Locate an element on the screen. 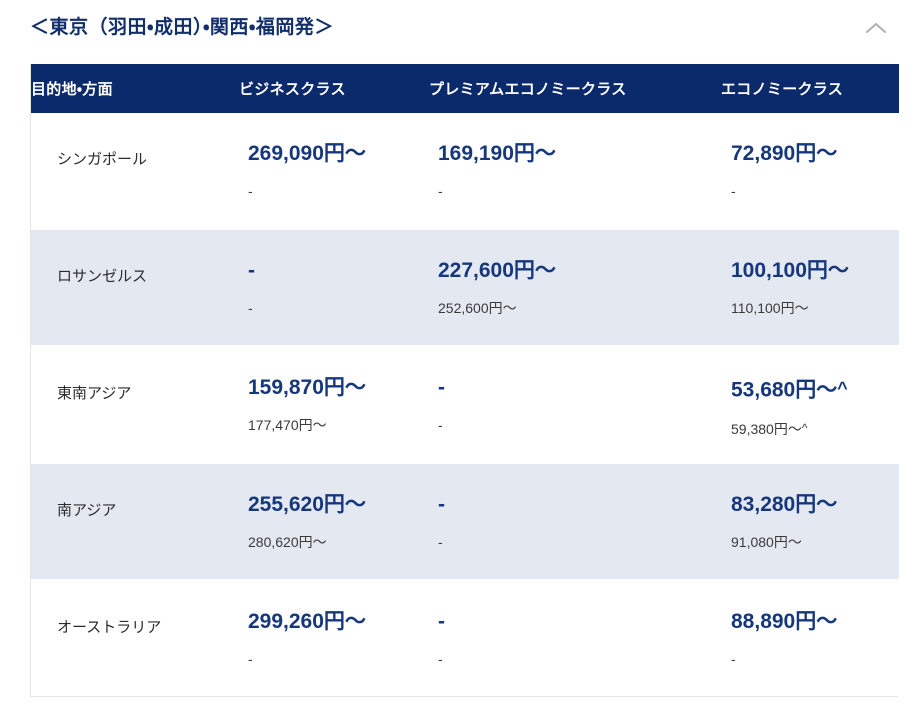  cell-economy: 83,280円〜 91,080円〜 is located at coordinates (810, 521).